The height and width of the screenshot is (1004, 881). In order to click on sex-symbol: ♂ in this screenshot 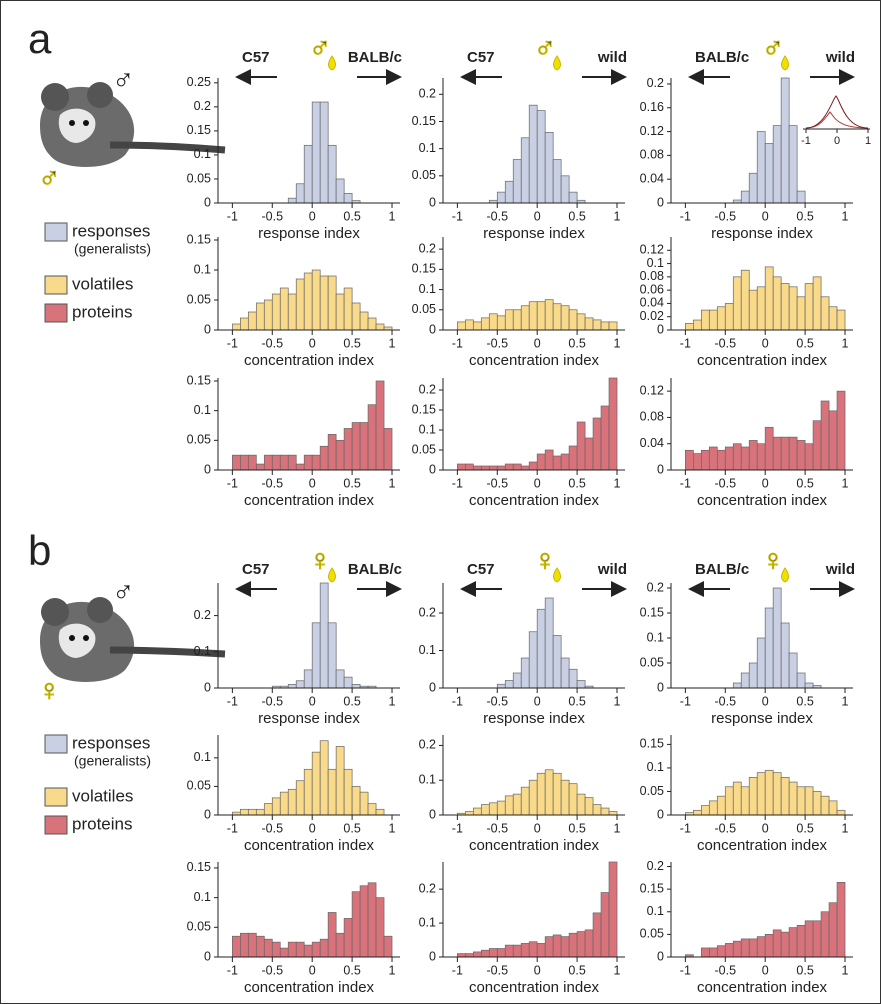, I will do `click(123, 592)`.